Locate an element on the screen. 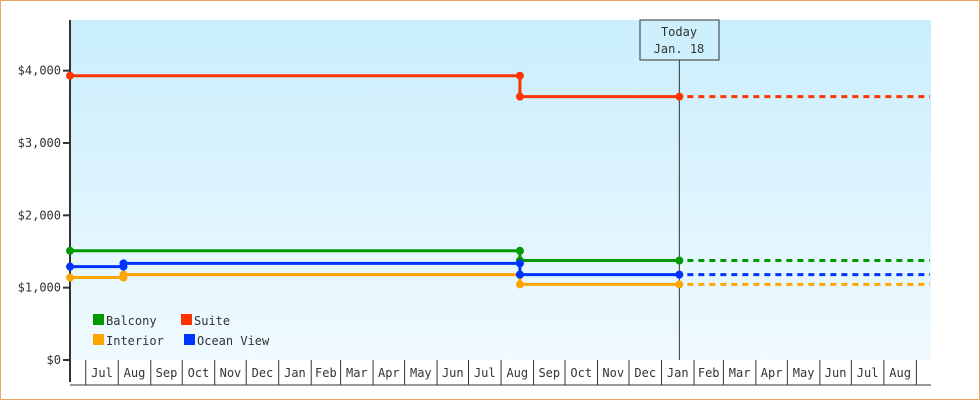  today-date: Jan. 18 is located at coordinates (679, 49).